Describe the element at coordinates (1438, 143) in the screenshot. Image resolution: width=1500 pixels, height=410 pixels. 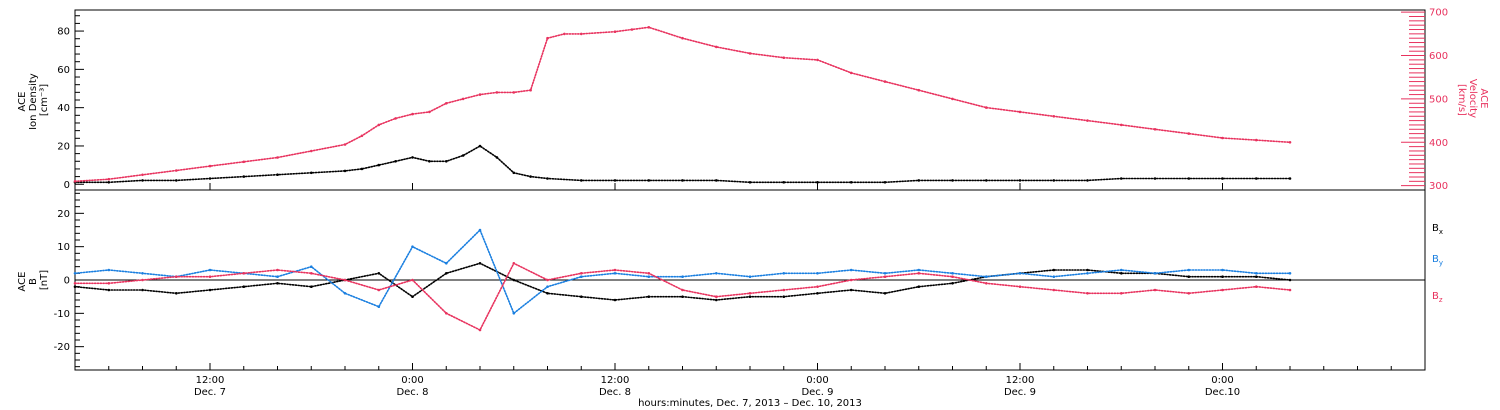
I see `velocity-tick-label: 400` at that location.